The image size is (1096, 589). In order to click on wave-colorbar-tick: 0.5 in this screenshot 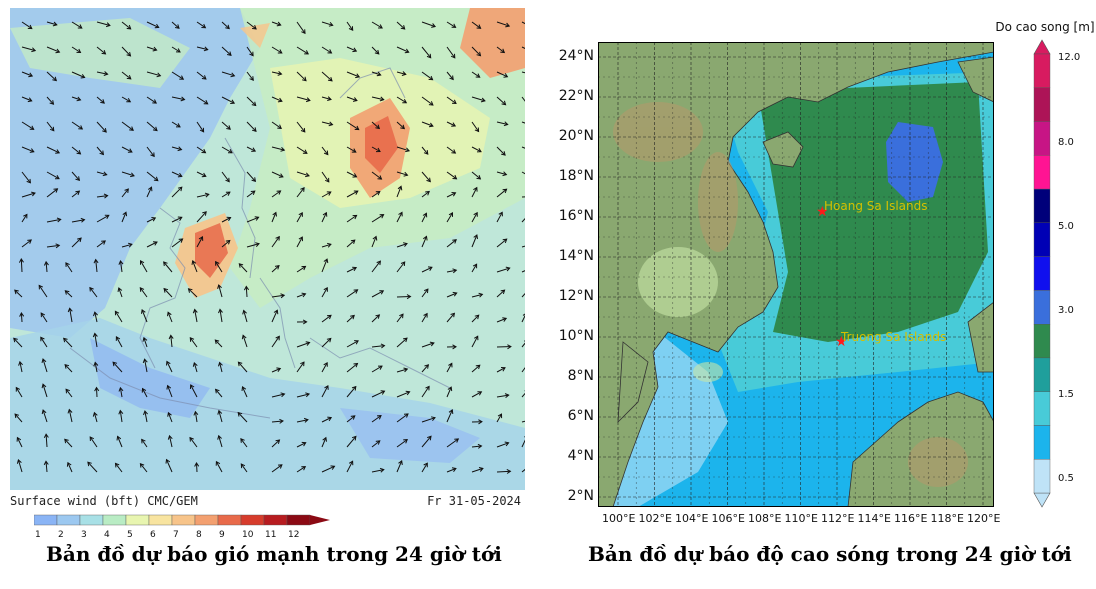, I will do `click(1066, 478)`.